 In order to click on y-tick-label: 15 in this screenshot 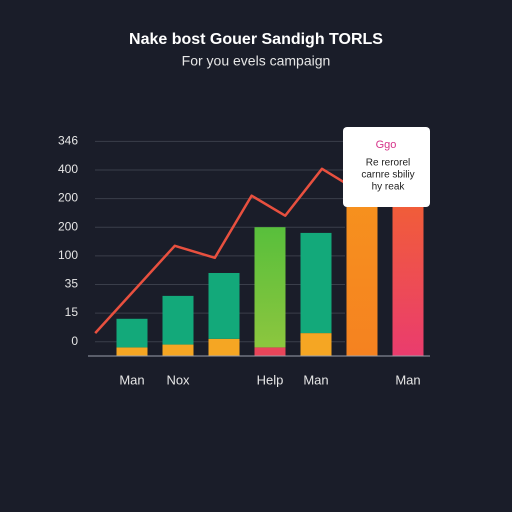, I will do `click(72, 312)`.